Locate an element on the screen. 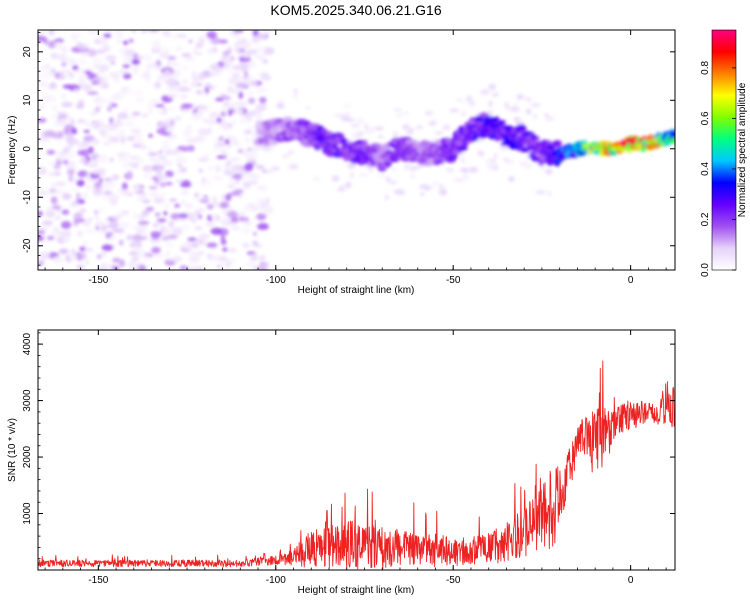 Image resolution: width=750 pixels, height=600 pixels. x-tick-label: 0 is located at coordinates (631, 280).